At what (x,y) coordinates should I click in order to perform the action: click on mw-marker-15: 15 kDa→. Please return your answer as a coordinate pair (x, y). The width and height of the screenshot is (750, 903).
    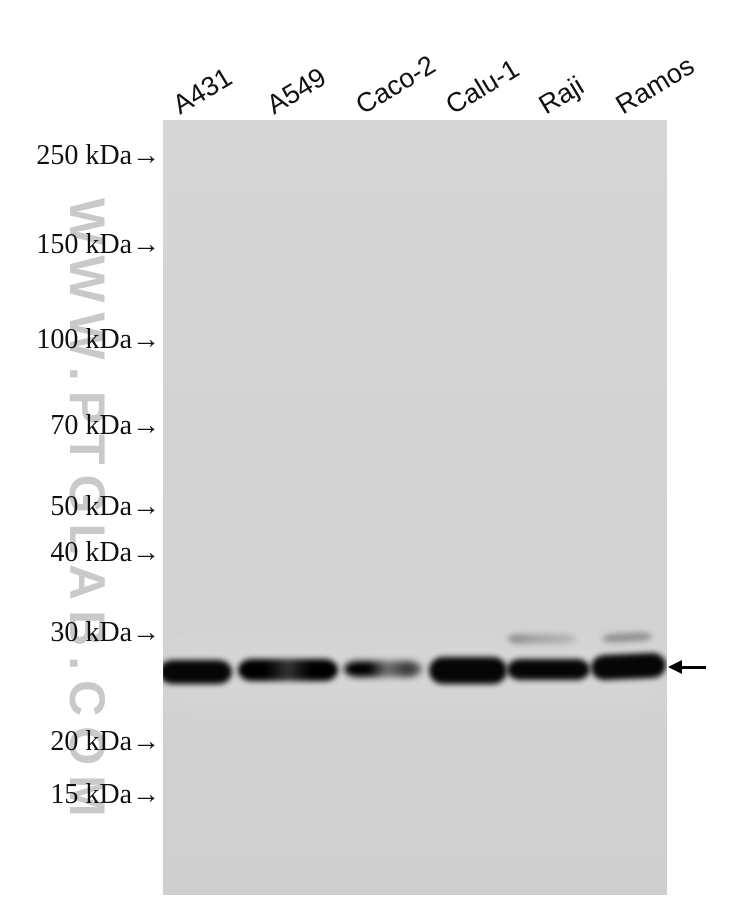
    Looking at the image, I should click on (105, 794).